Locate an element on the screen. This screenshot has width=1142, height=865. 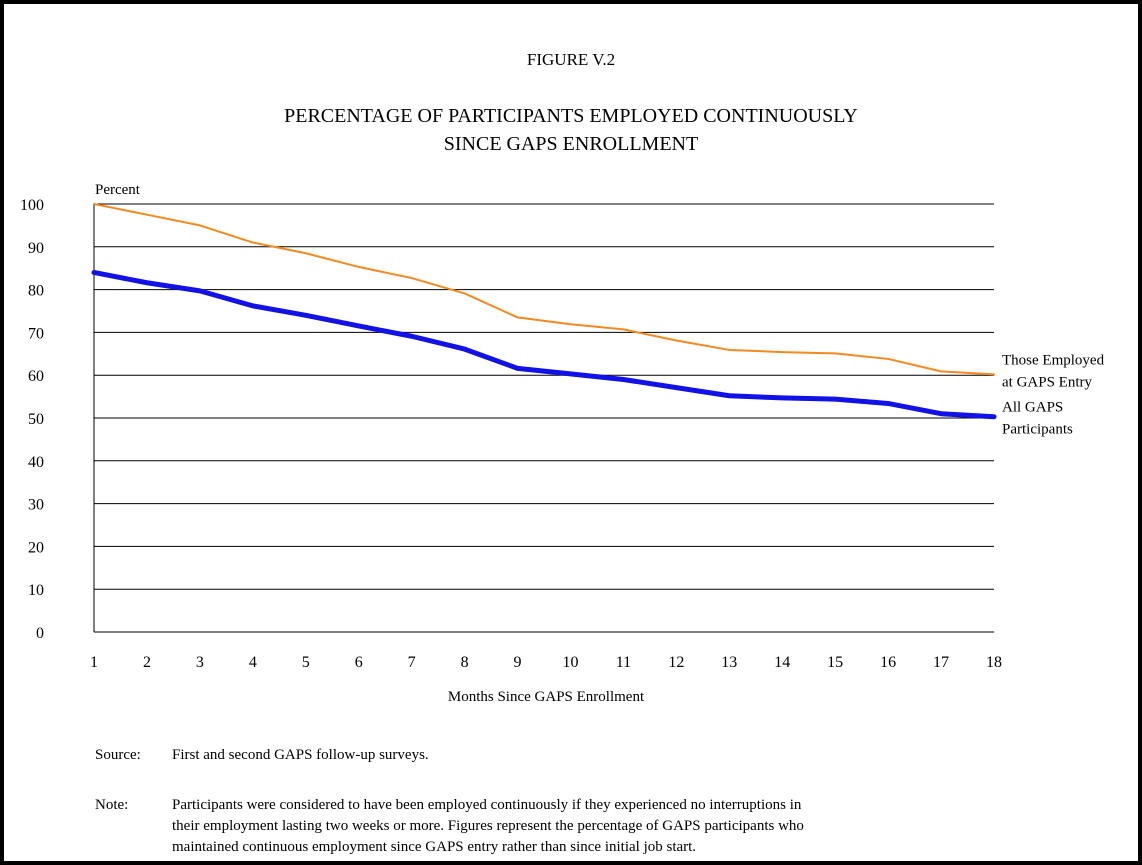
y-axis-label: Percent is located at coordinates (118, 190).